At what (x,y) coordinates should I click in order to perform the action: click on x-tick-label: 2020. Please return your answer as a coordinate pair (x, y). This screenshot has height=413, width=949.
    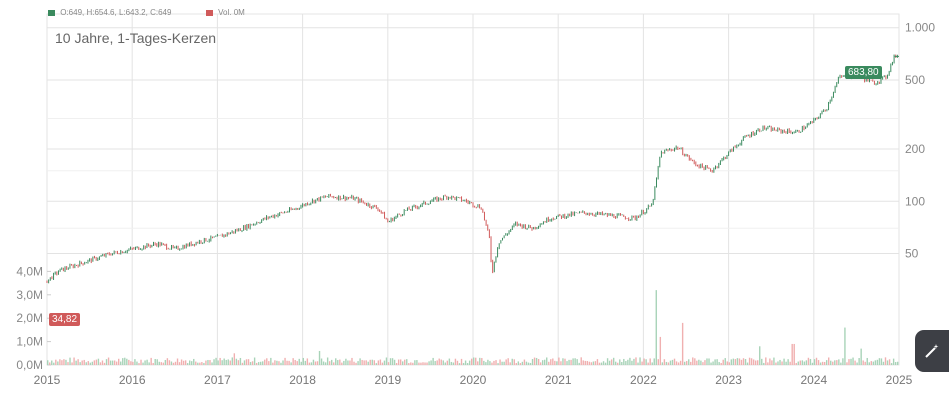
    Looking at the image, I should click on (473, 380).